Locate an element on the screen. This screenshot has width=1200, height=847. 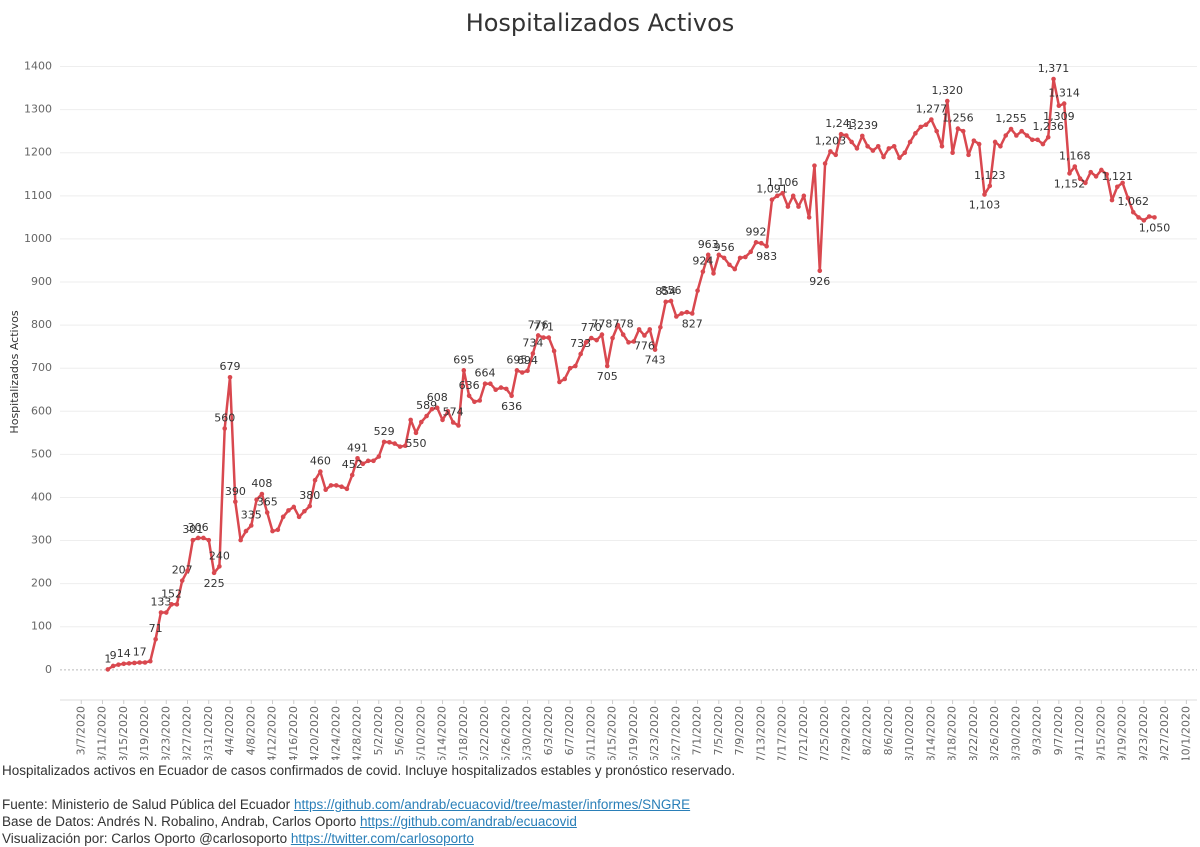
data-label: 1,062 is located at coordinates (1133, 201).